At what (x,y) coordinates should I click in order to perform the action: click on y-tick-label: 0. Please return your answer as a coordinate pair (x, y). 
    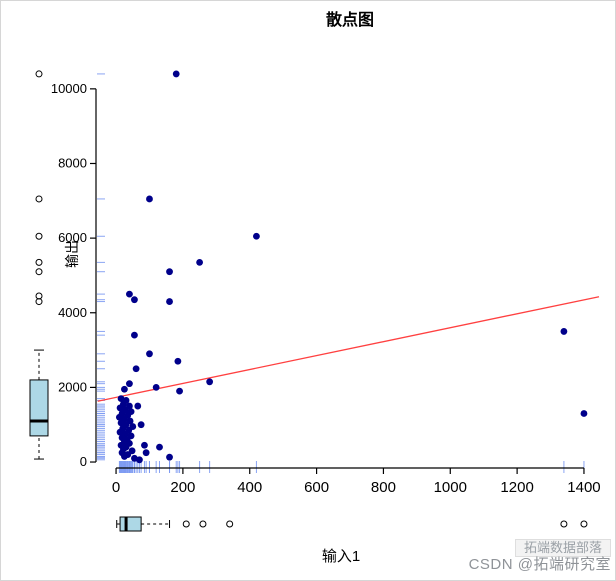
    Looking at the image, I should click on (83, 461).